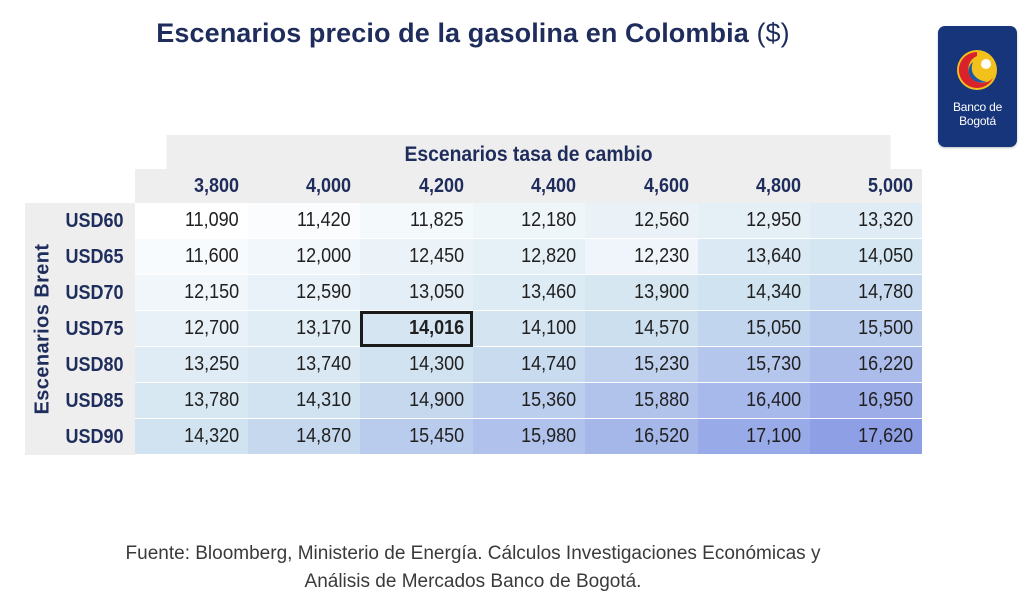  I want to click on row-header: USD60, so click(80, 221).